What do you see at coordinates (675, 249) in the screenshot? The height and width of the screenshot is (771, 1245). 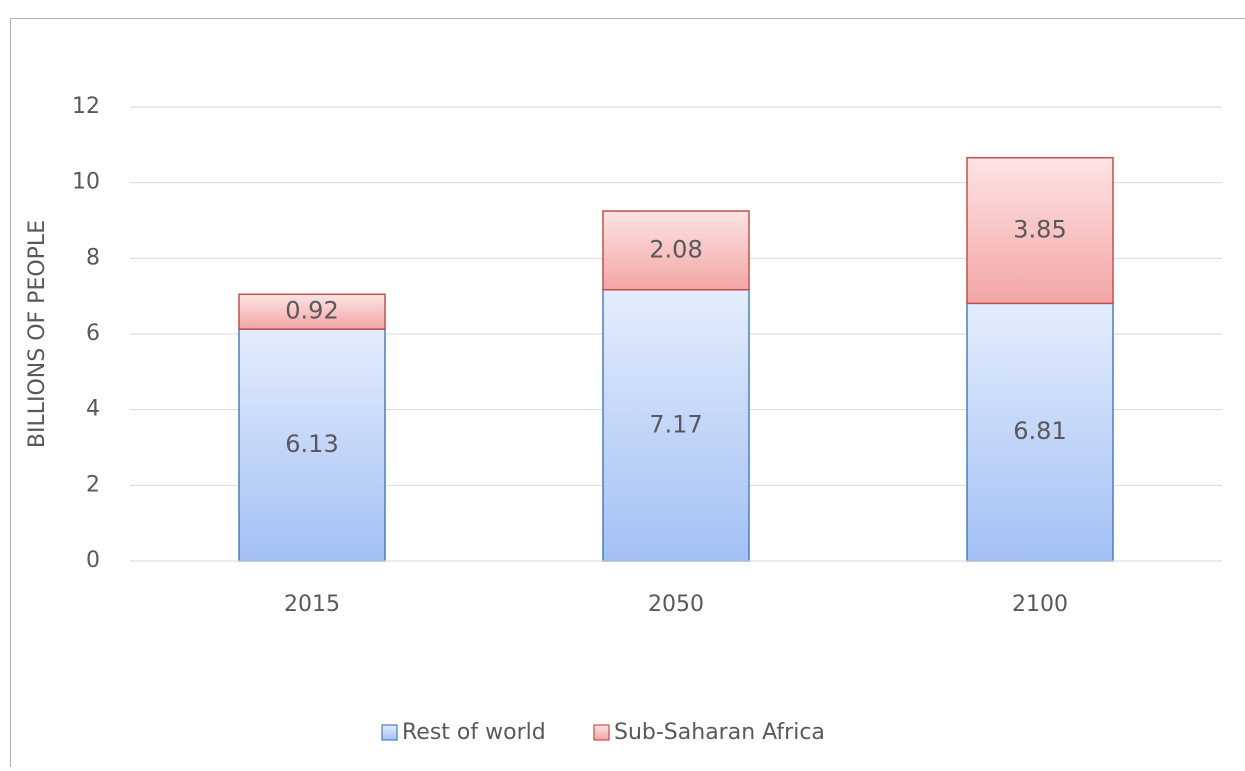 I see `data-label: 2.08` at bounding box center [675, 249].